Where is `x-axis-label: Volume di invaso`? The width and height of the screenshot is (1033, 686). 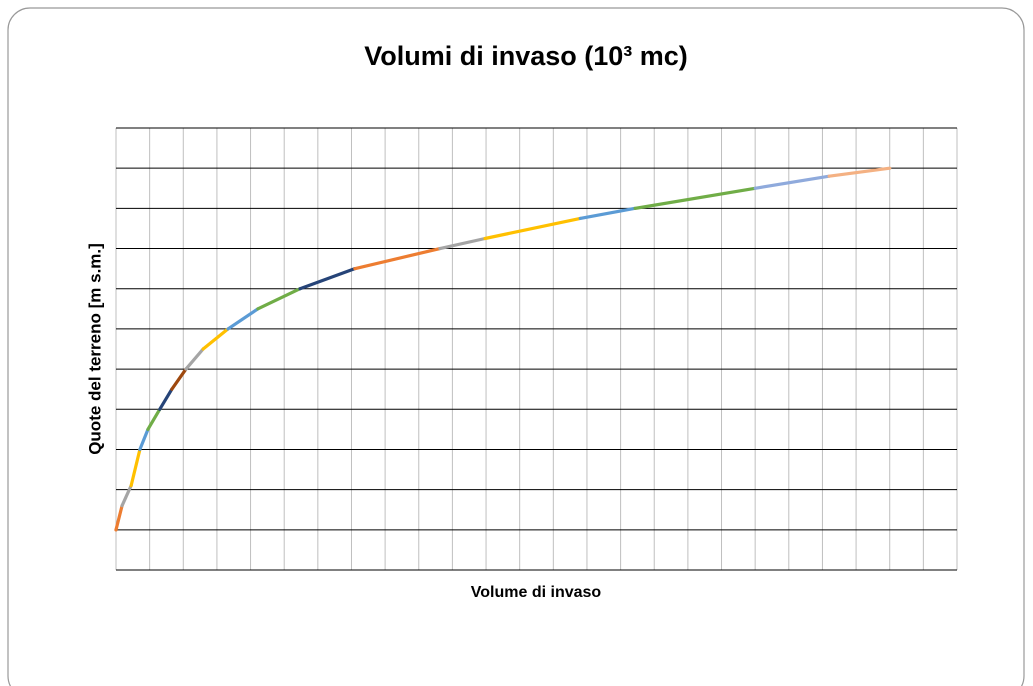 x-axis-label: Volume di invaso is located at coordinates (536, 592).